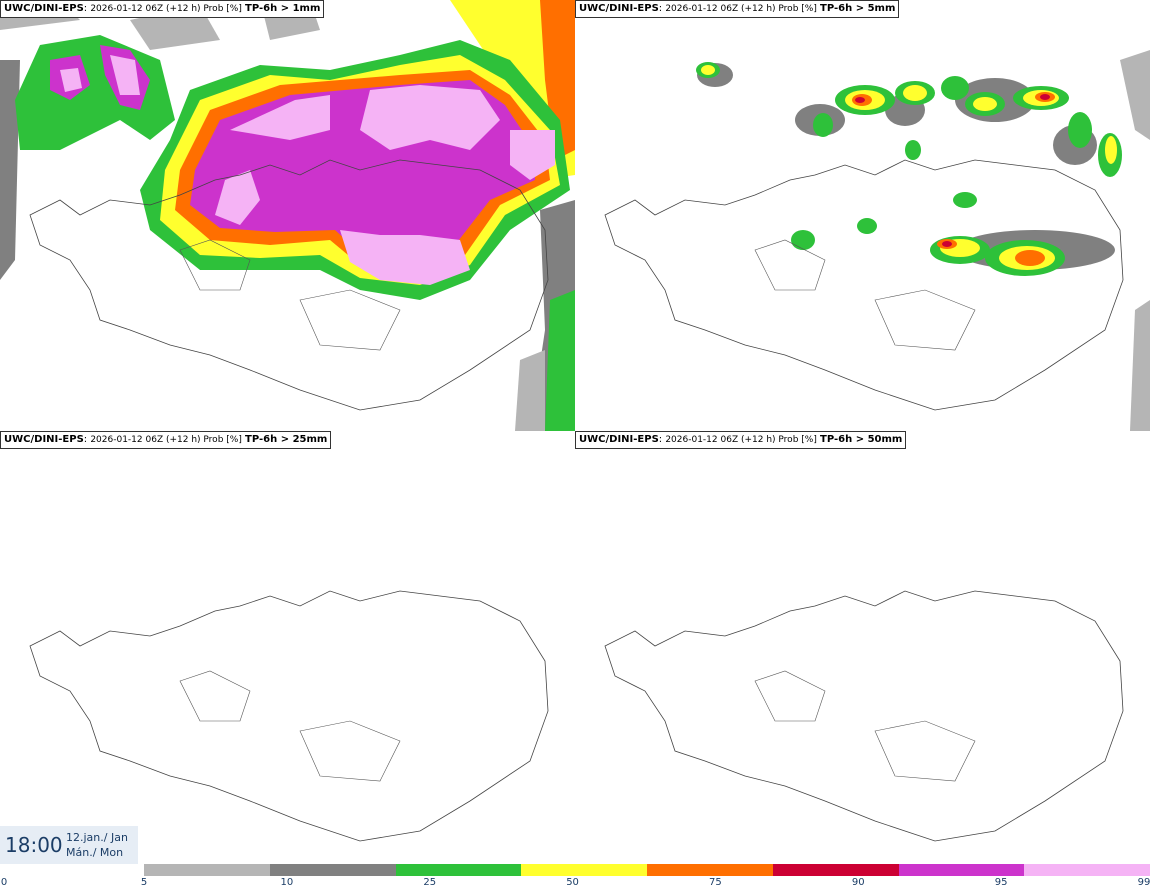  I want to click on colorbar-ticks: 0 5 10 25 50 75 90 95 99, so click(575, 884).